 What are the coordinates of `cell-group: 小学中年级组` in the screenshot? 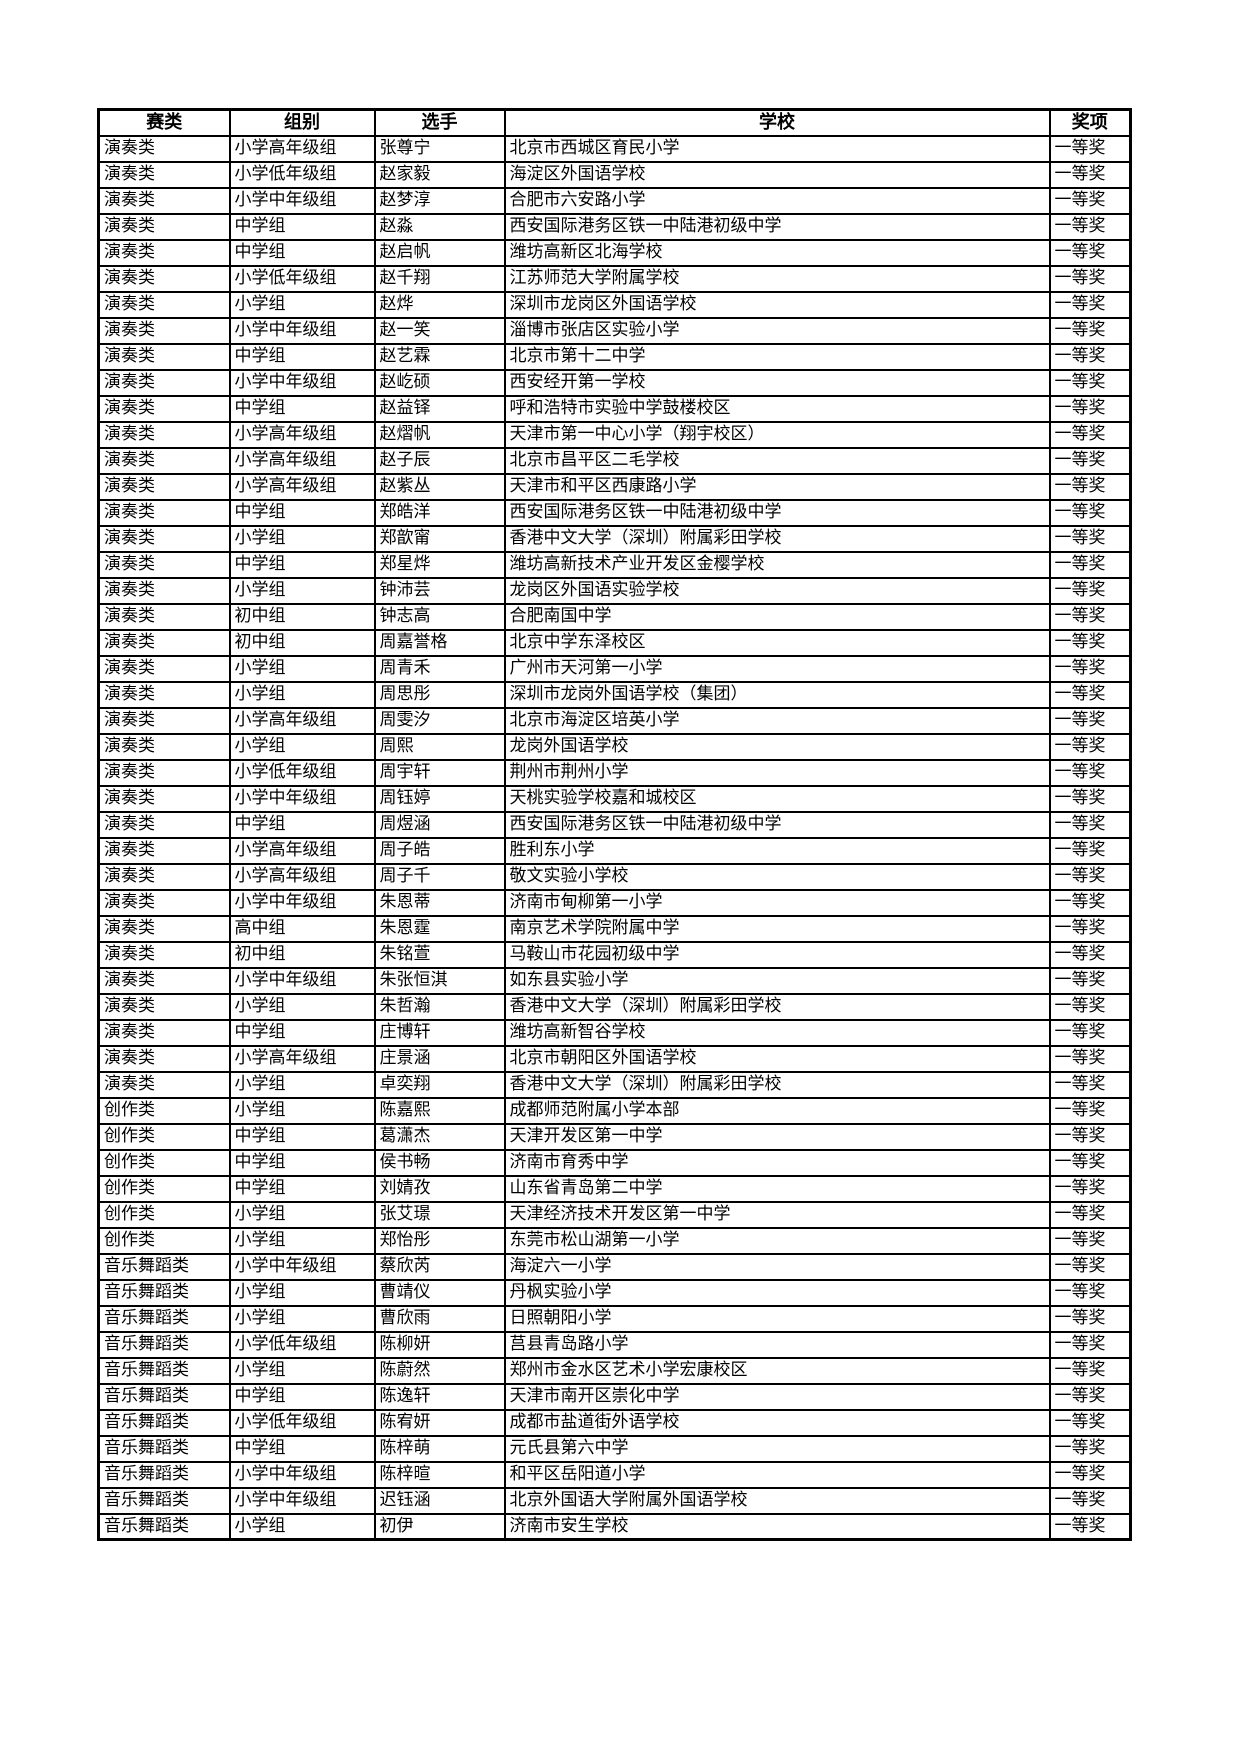 It's located at (302, 1266).